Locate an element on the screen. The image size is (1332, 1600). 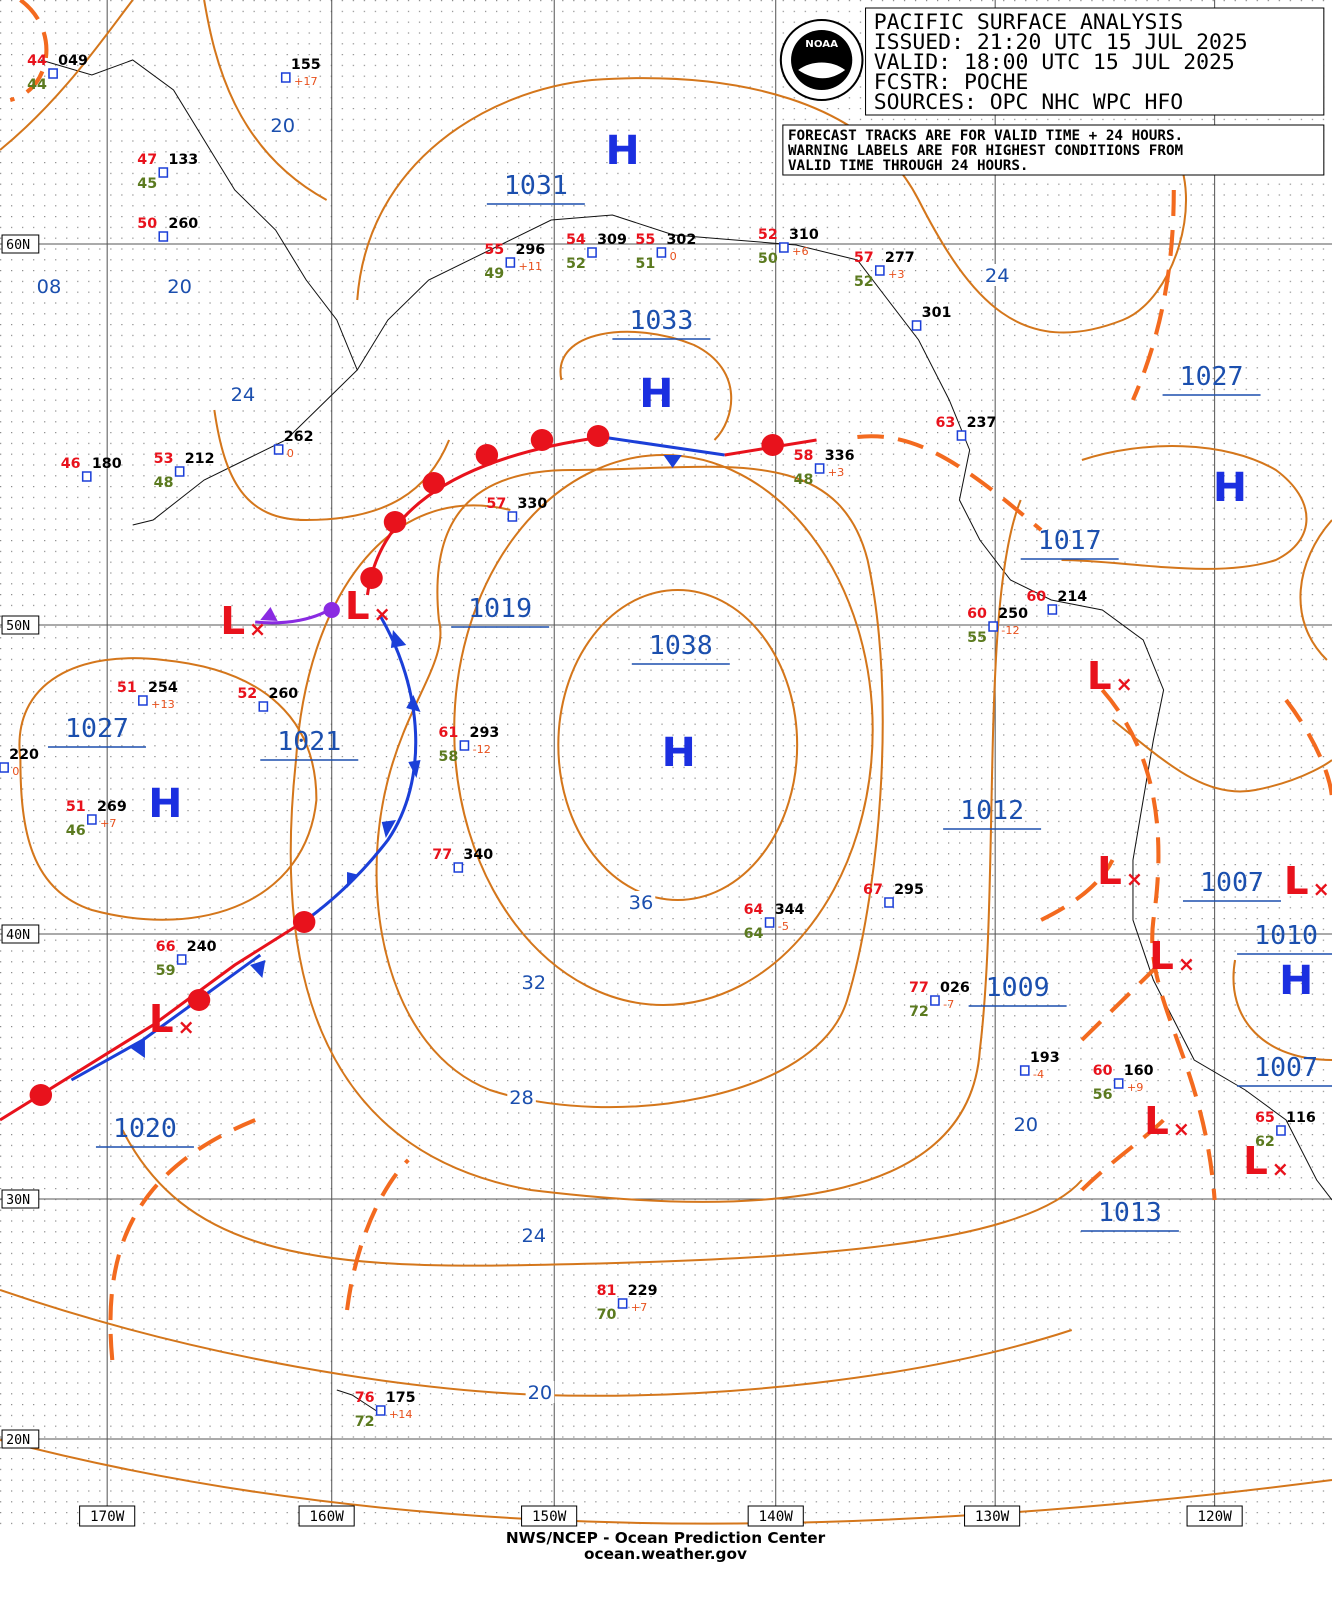
footer-line: NWS/NCEP - Ocean Prediction Center is located at coordinates (666, 1538).